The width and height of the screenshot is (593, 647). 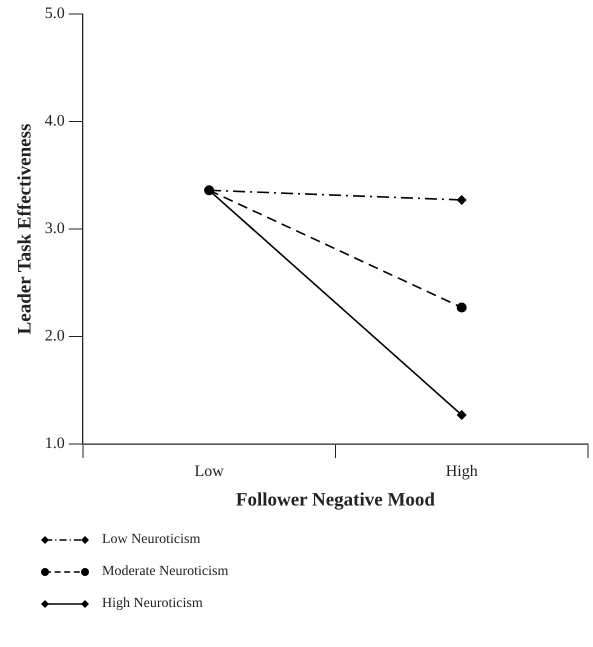 What do you see at coordinates (54, 121) in the screenshot?
I see `y-tick-label: 4.0` at bounding box center [54, 121].